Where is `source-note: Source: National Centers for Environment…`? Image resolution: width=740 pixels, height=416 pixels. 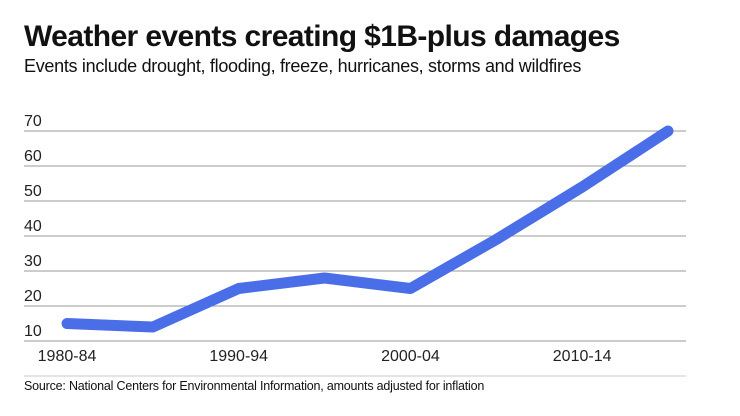
source-note: Source: National Centers for Environment… is located at coordinates (254, 386).